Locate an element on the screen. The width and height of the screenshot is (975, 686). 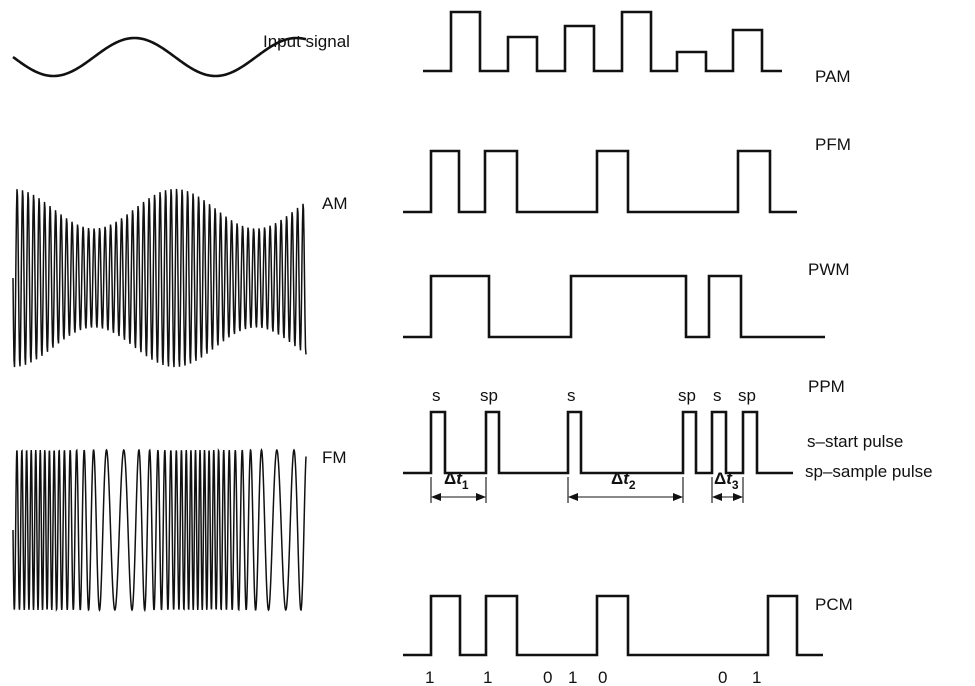
ppm-label: PPM is located at coordinates (826, 386).